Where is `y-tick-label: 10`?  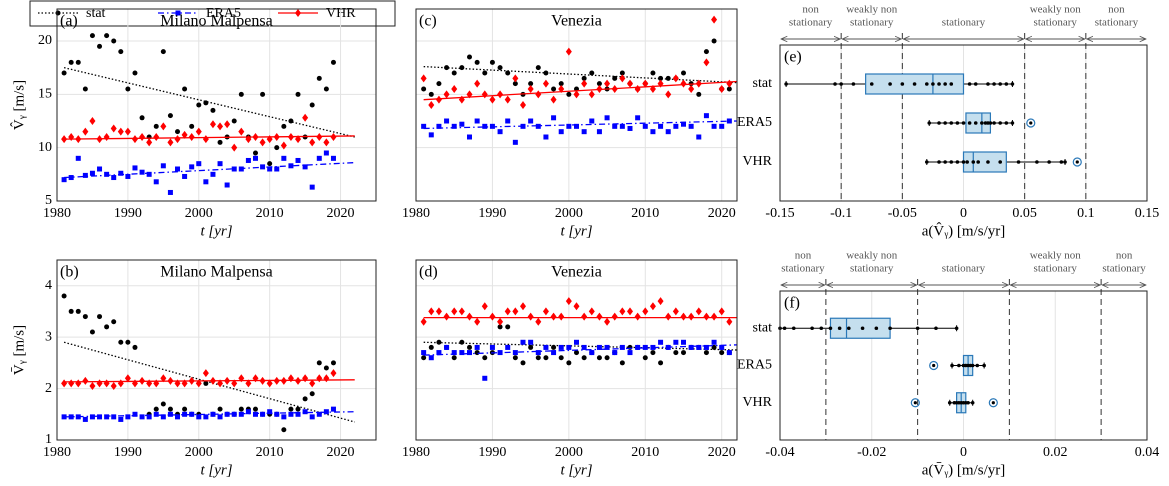
y-tick-label: 10 is located at coordinates (45, 147).